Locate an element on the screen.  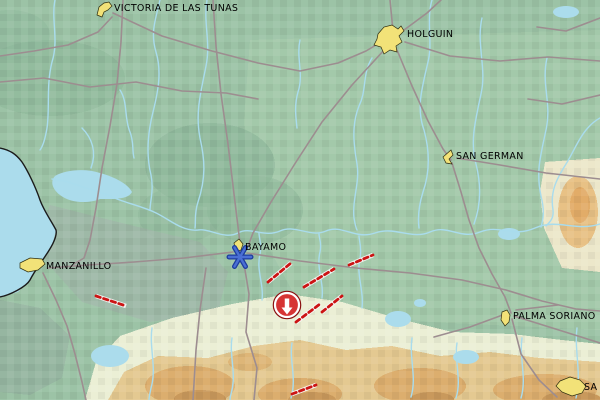
coastline is located at coordinates (28, 222).